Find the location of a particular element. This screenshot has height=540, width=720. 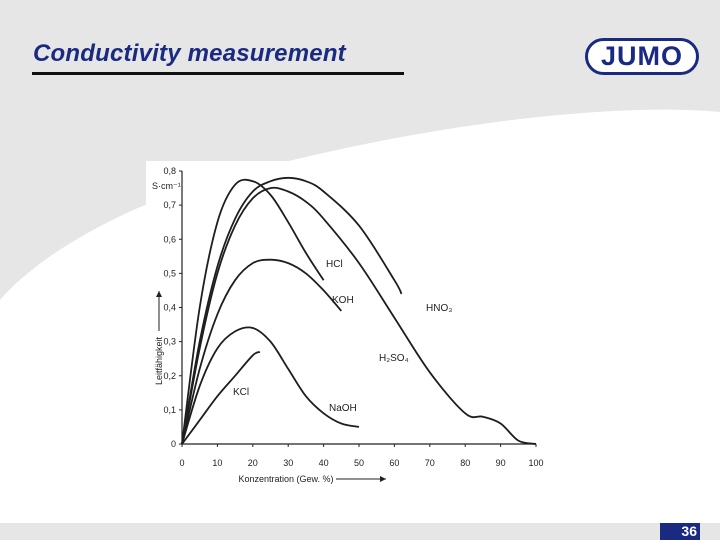

x-tick-label: 10 is located at coordinates (217, 463).